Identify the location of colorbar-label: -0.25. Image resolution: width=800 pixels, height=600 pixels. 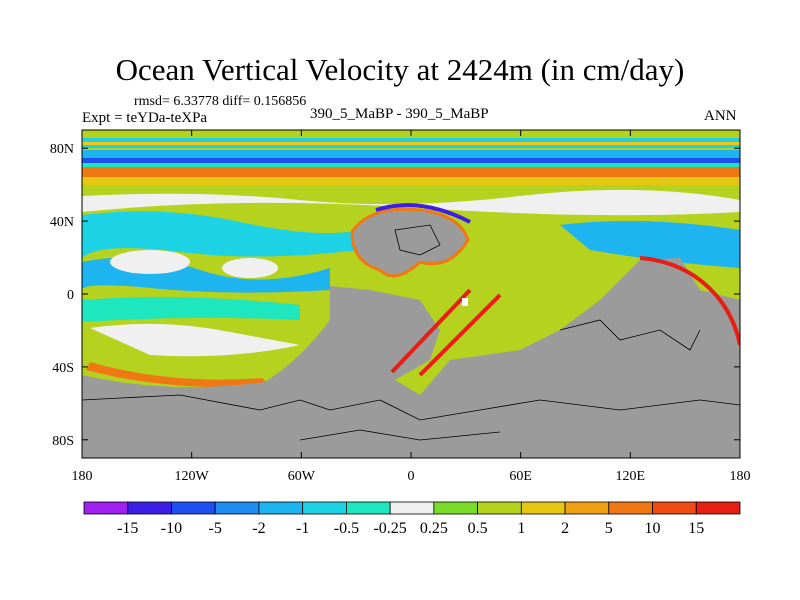
(389, 528).